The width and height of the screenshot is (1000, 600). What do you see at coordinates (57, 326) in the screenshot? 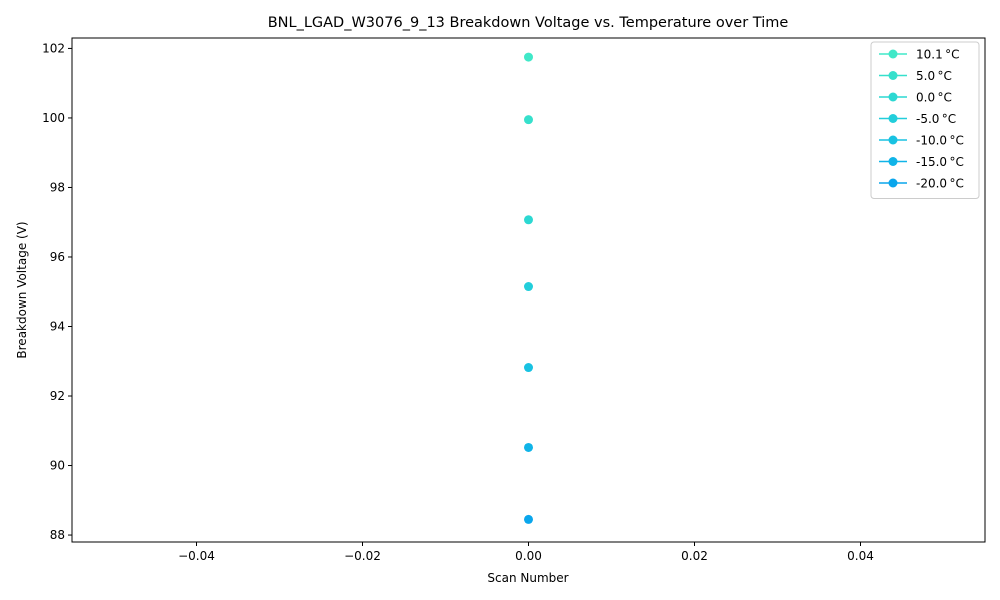
I see `y-tick-label: 94` at bounding box center [57, 326].